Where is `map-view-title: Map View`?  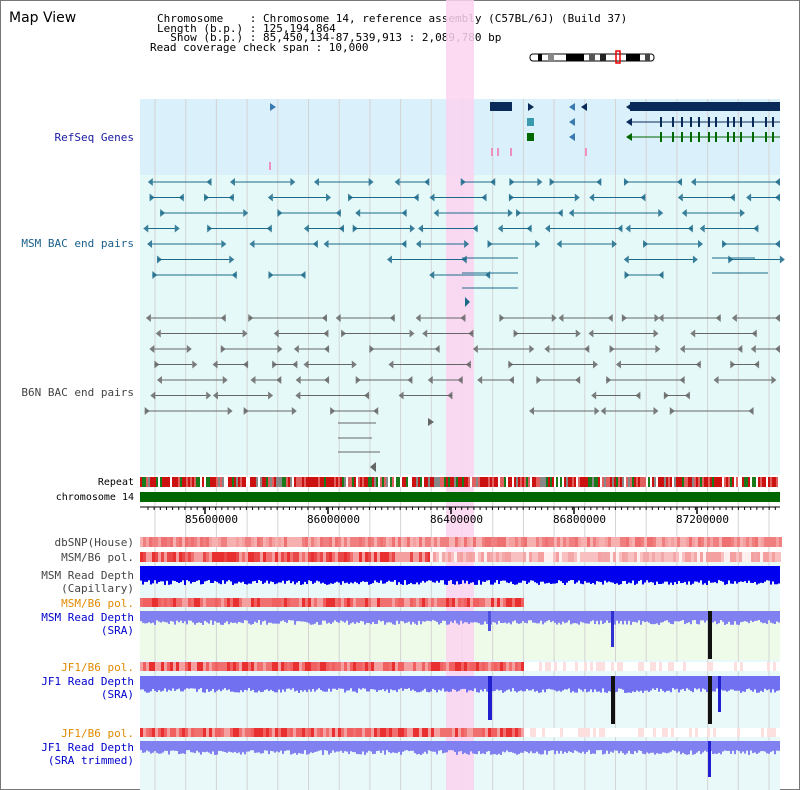 map-view-title: Map View is located at coordinates (43, 18).